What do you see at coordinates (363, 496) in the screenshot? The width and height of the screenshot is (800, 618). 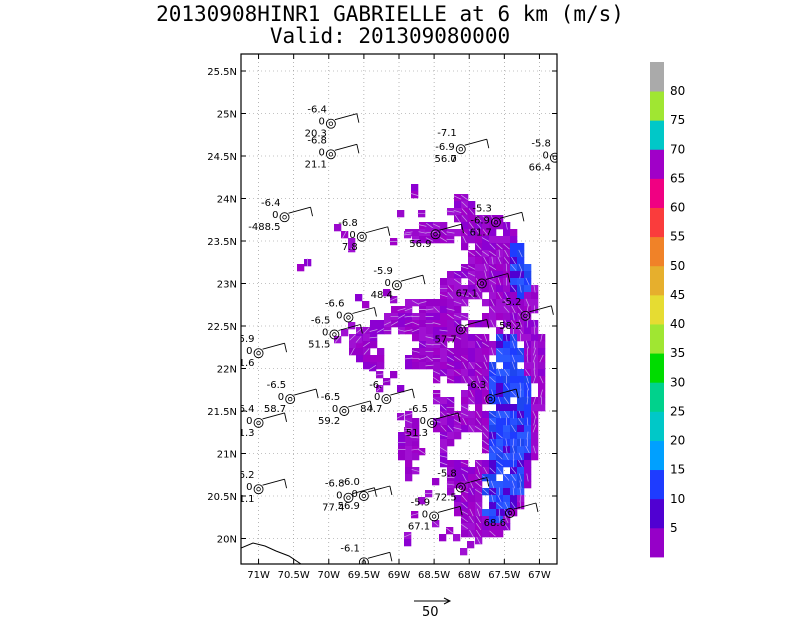 I see `station-marker` at bounding box center [363, 496].